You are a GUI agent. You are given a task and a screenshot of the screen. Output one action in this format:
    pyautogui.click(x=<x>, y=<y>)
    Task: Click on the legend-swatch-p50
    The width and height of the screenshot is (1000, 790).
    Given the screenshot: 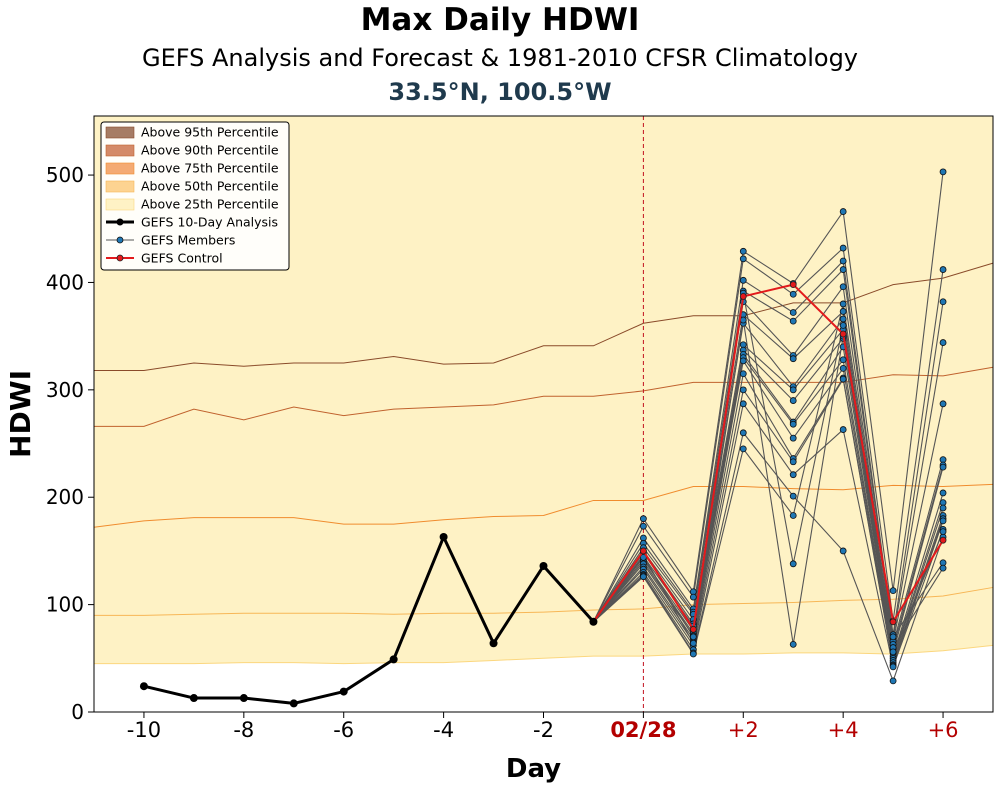 What is the action you would take?
    pyautogui.click(x=120, y=186)
    